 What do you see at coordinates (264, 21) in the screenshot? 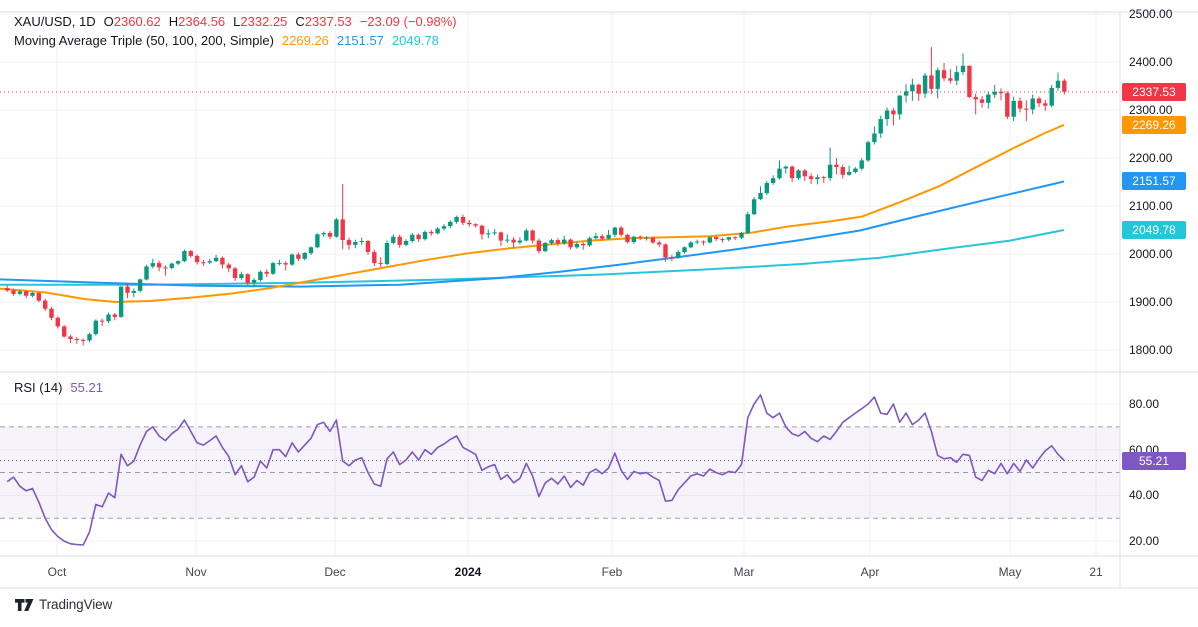
I see `ohlc-value-l: 2332.25` at bounding box center [264, 21].